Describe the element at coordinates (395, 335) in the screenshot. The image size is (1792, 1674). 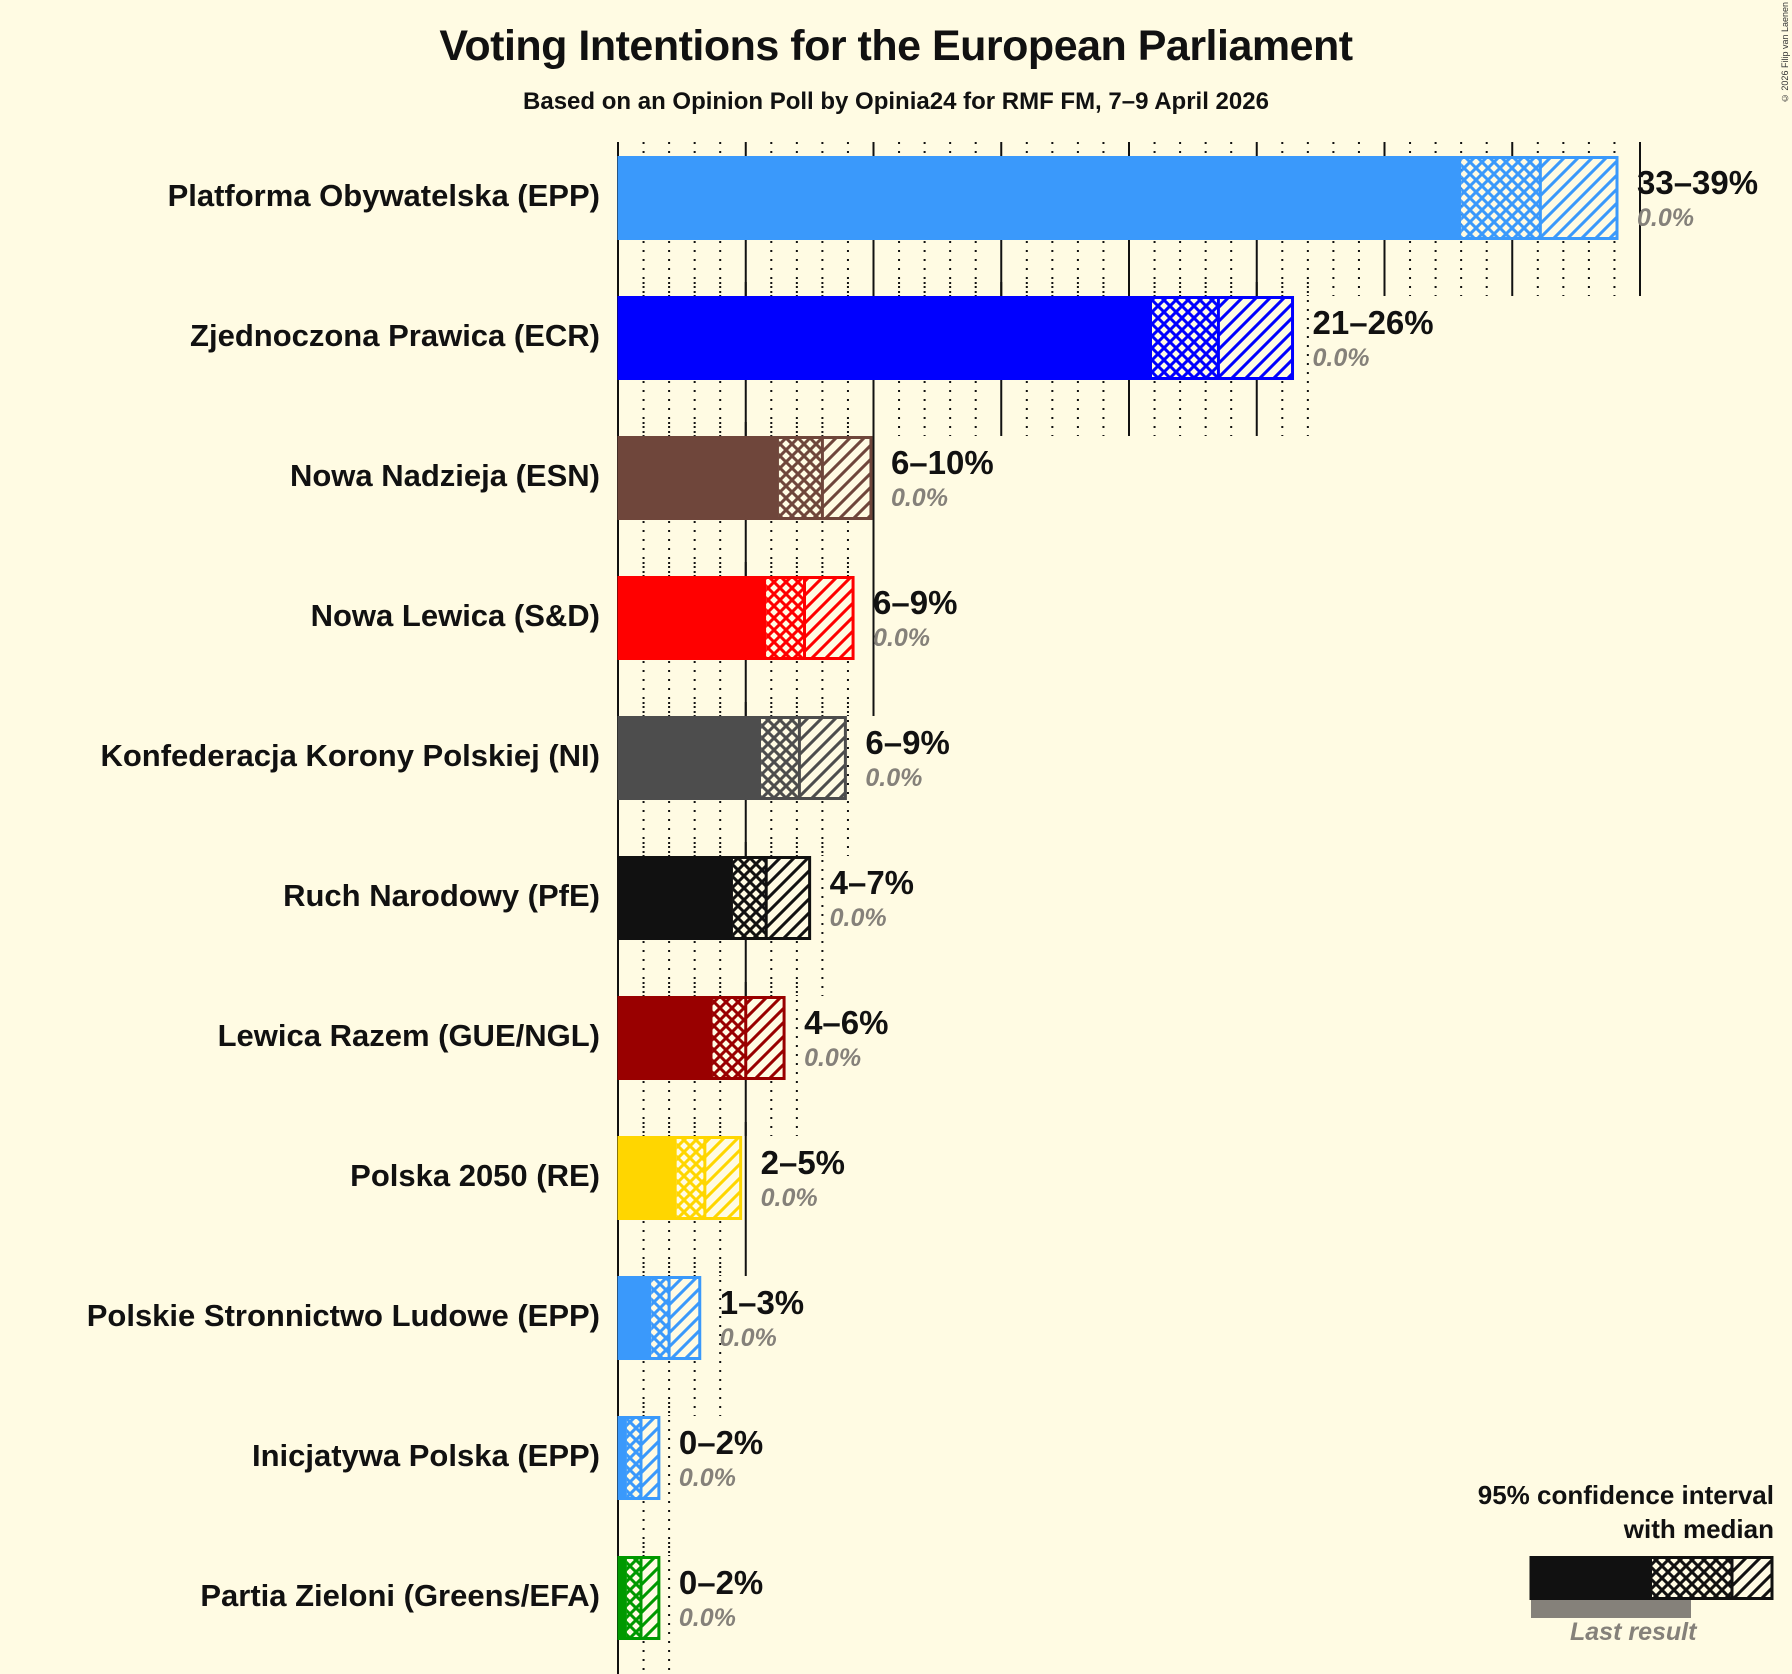
I see `party-label: Zjednoczona Prawica (ECR)` at that location.